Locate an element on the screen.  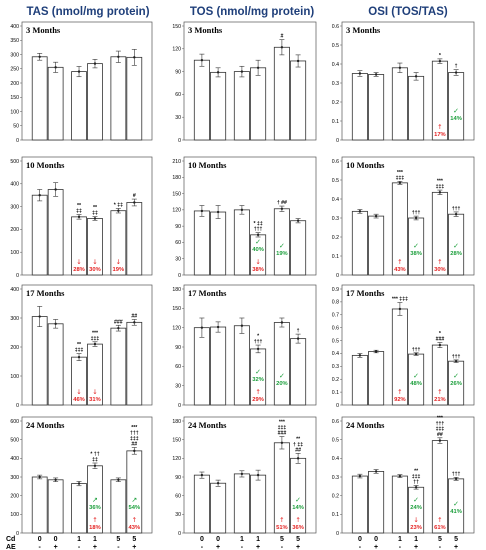
y-tick-label: 500 is located at coordinates (14, 440).